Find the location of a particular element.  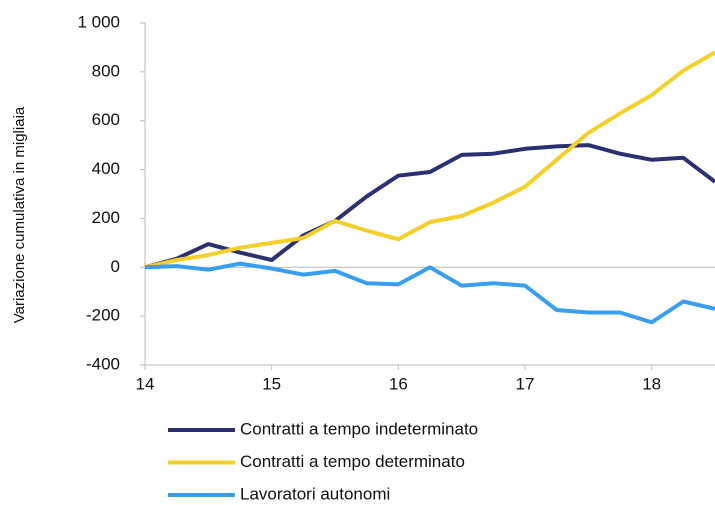

y-tick-label: 1 000 is located at coordinates (98, 21).